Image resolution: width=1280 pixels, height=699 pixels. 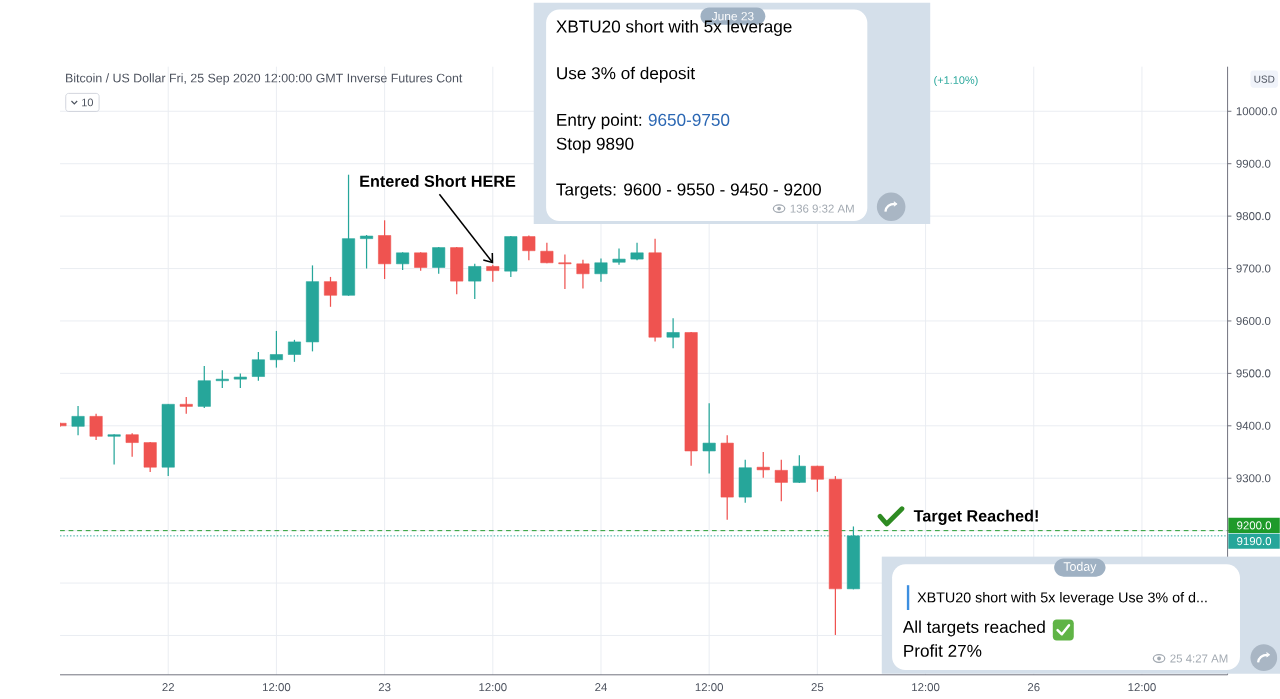 What do you see at coordinates (87, 102) in the screenshot?
I see `annotation: 10` at bounding box center [87, 102].